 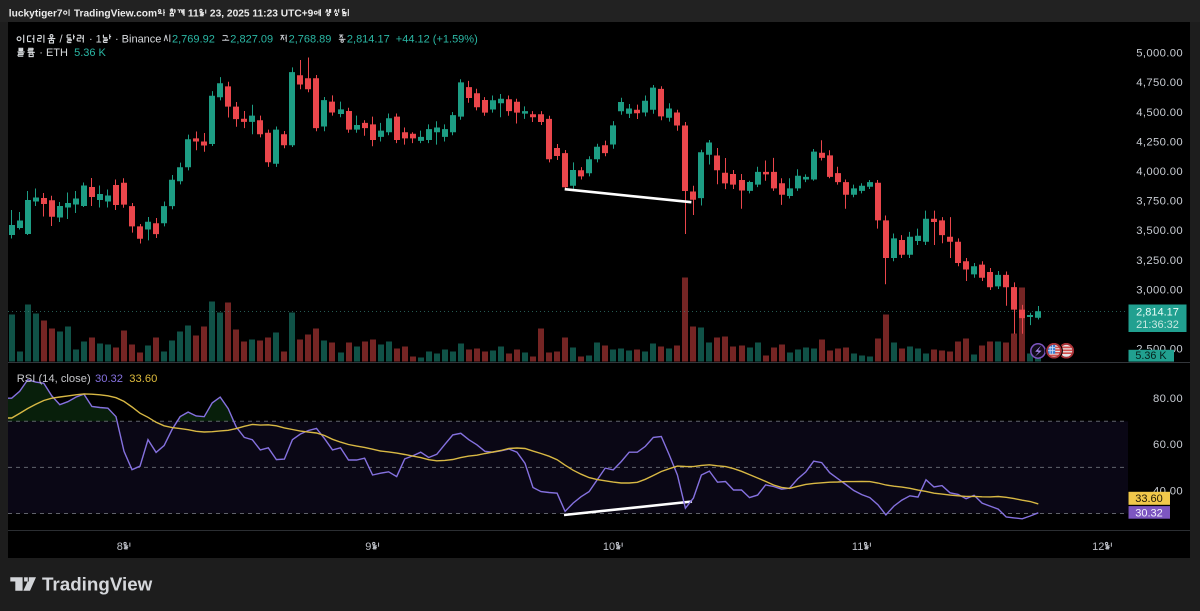 I want to click on svg-text: 9, so click(x=368, y=547).